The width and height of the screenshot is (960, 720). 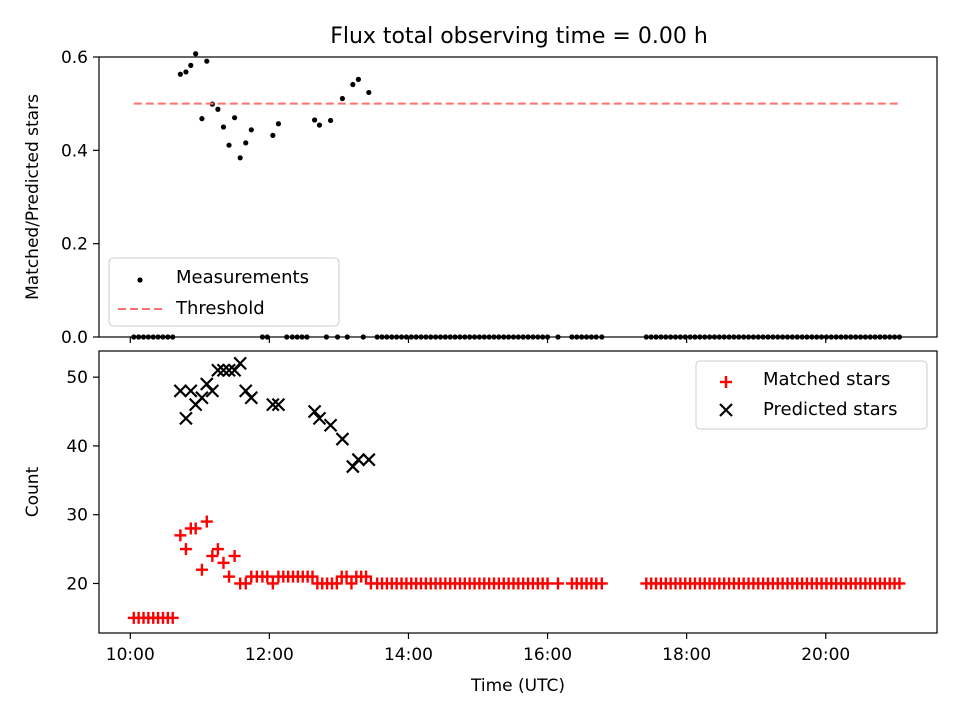 I want to click on legend-predicted-label: Predicted stars, so click(x=830, y=409).